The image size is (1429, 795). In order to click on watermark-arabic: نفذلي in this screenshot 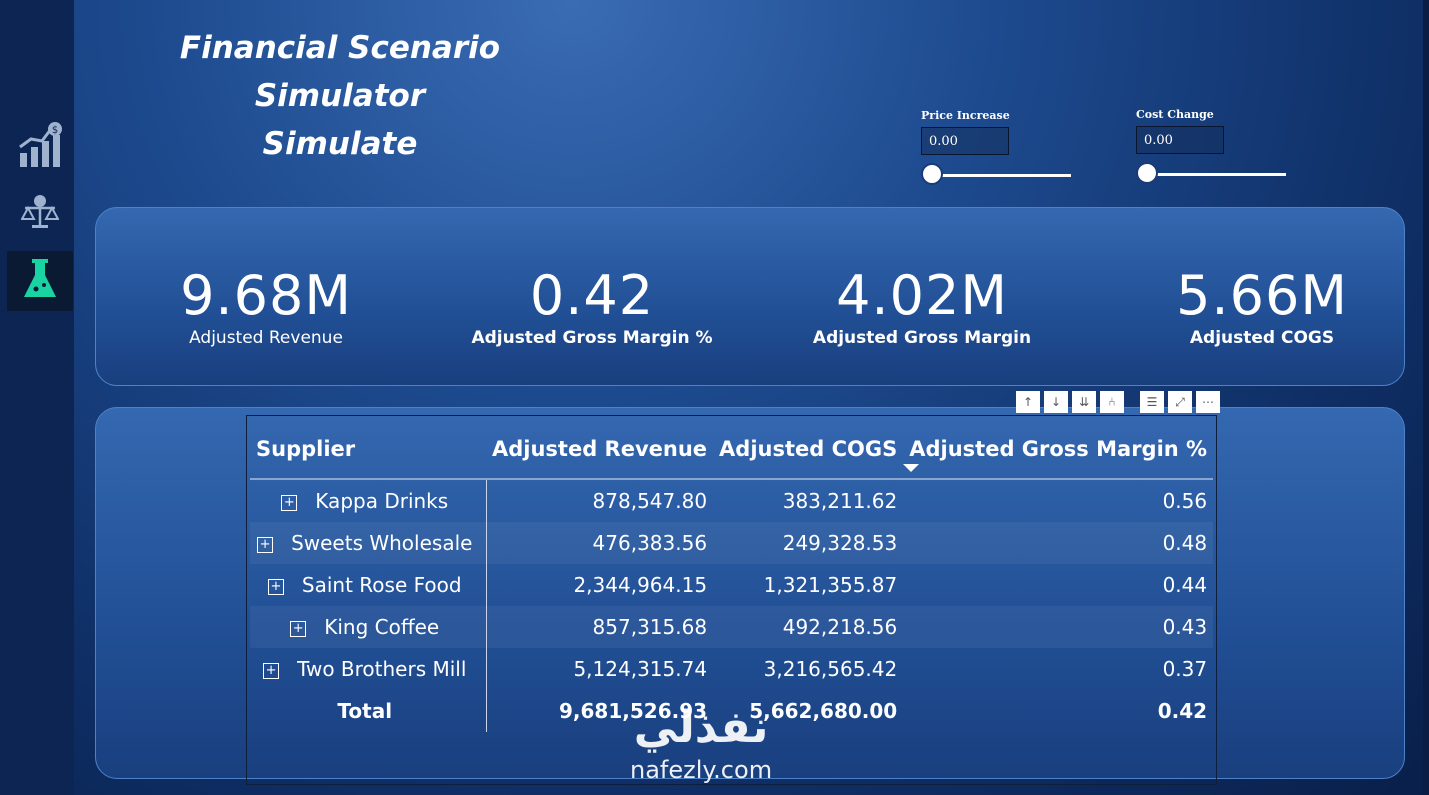, I will do `click(701, 727)`.